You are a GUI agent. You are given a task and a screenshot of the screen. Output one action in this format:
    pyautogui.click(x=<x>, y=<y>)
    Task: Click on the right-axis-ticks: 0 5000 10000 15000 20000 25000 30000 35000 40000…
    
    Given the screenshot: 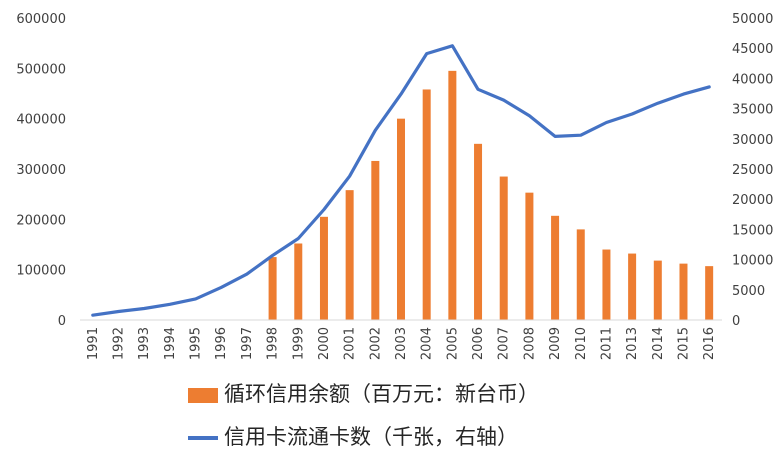 What is the action you would take?
    pyautogui.click(x=752, y=170)
    